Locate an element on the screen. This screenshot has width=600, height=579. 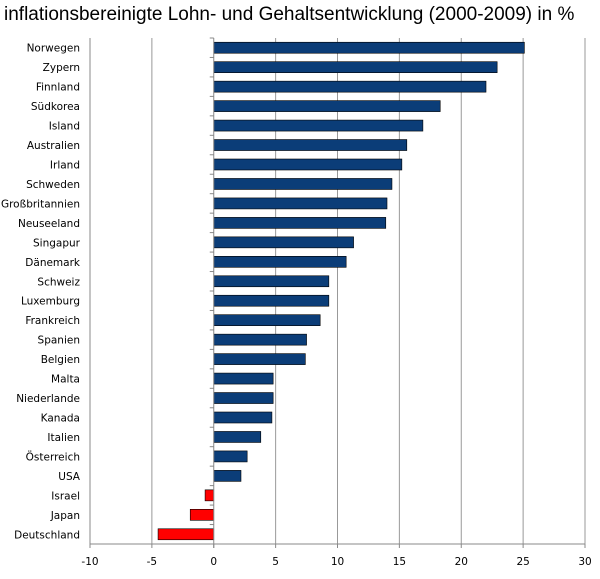
category-label: Schweiz is located at coordinates (58, 282).